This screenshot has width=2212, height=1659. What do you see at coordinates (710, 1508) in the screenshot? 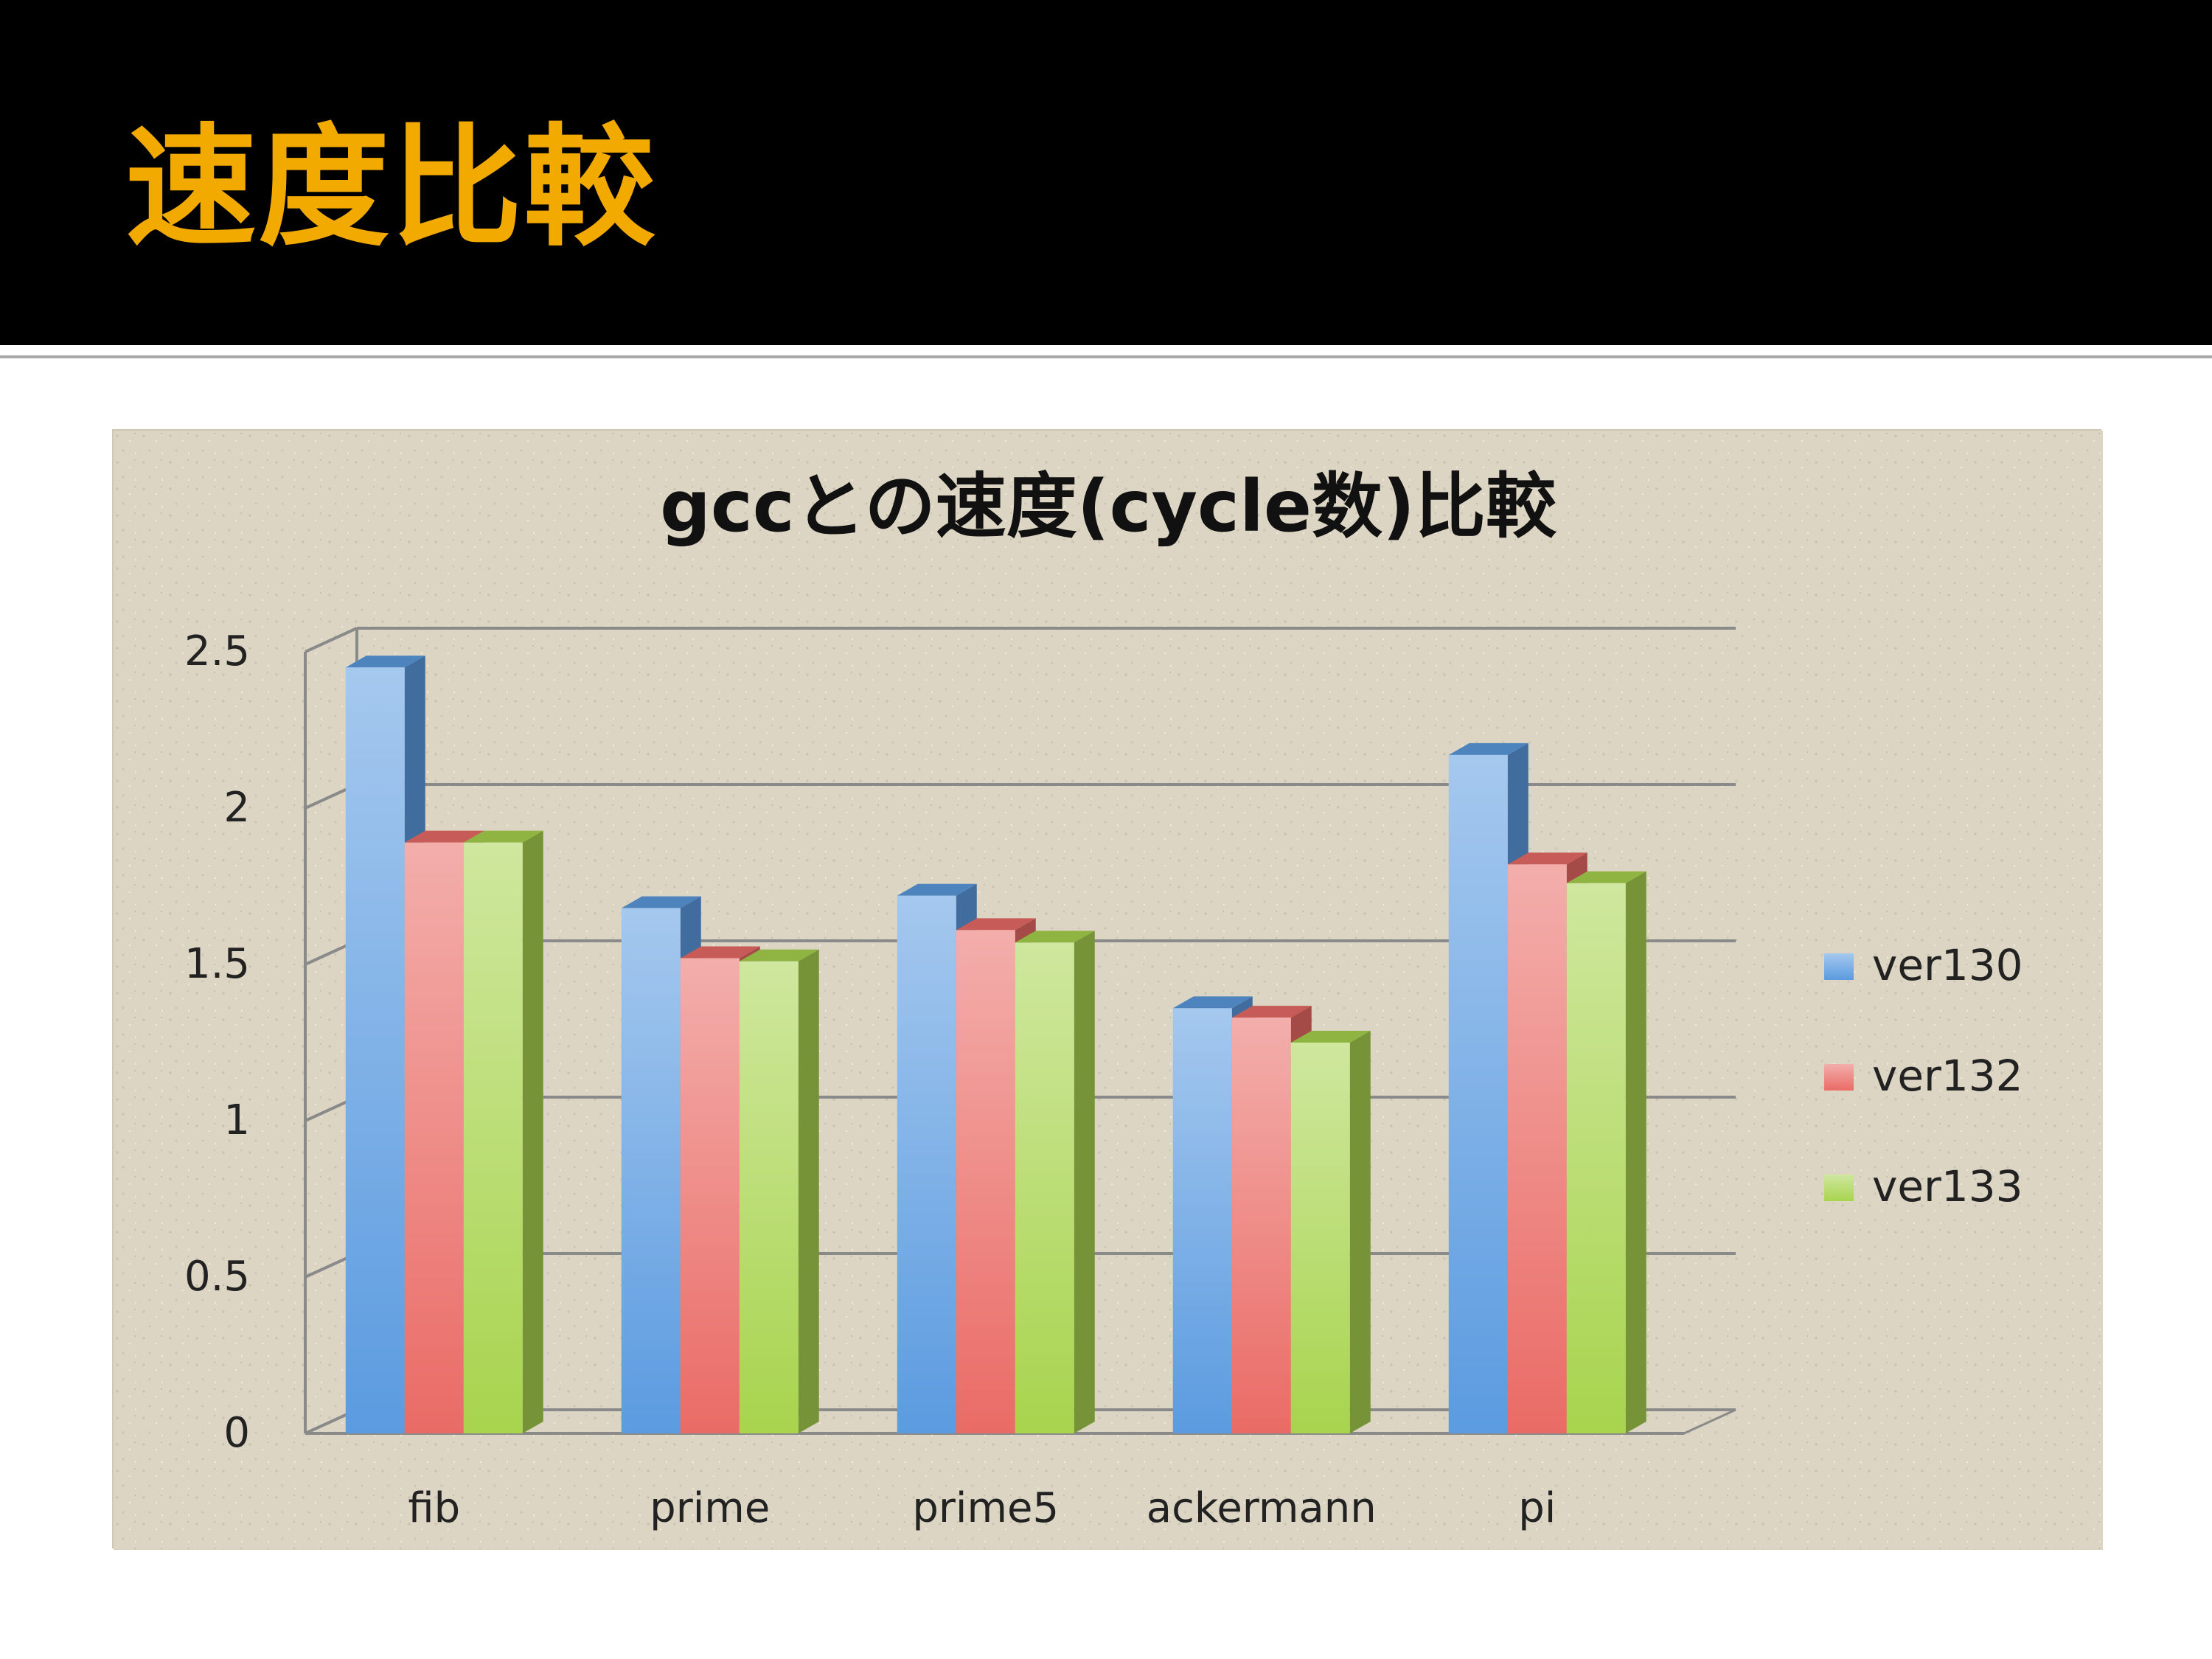
I see `x-tick-label: prime` at bounding box center [710, 1508].